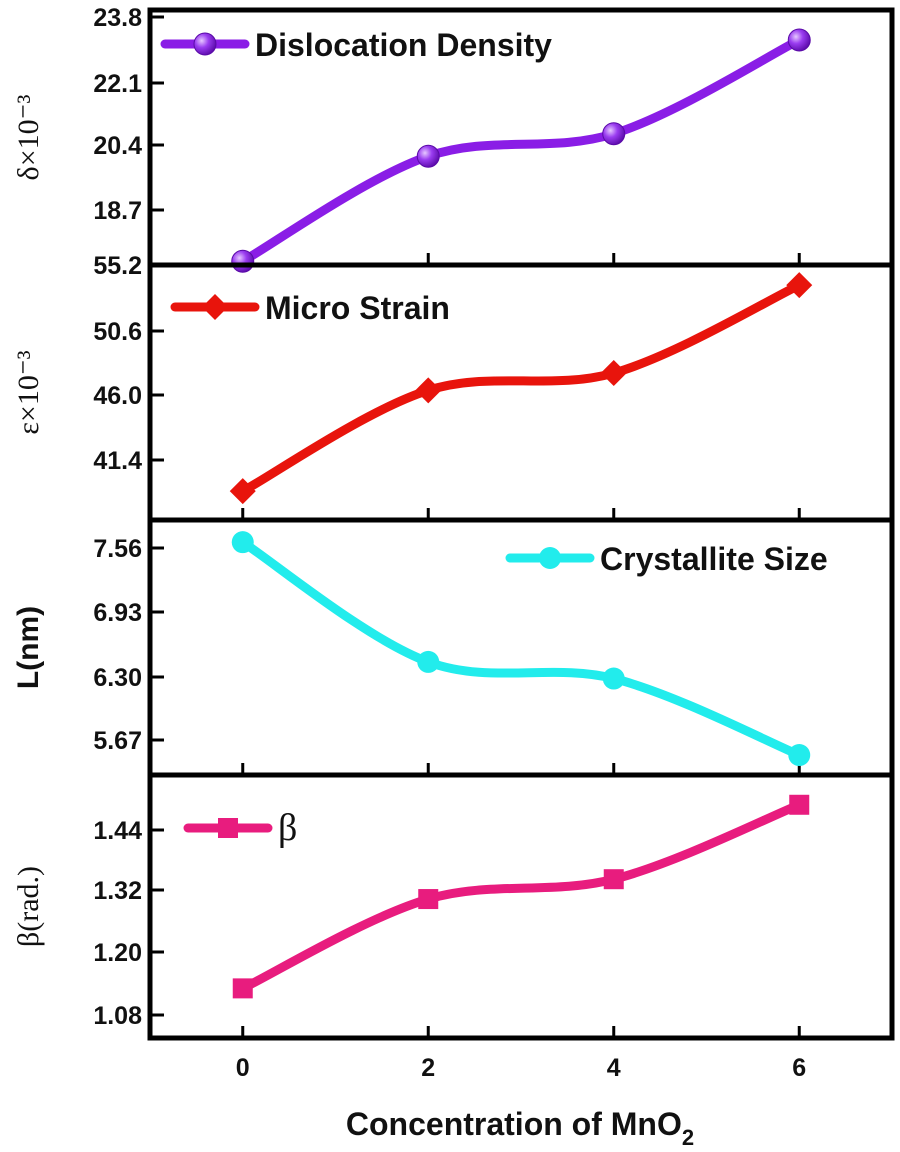 This screenshot has height=1152, width=900. I want to click on y-tick-label: 22.1, so click(117, 84).